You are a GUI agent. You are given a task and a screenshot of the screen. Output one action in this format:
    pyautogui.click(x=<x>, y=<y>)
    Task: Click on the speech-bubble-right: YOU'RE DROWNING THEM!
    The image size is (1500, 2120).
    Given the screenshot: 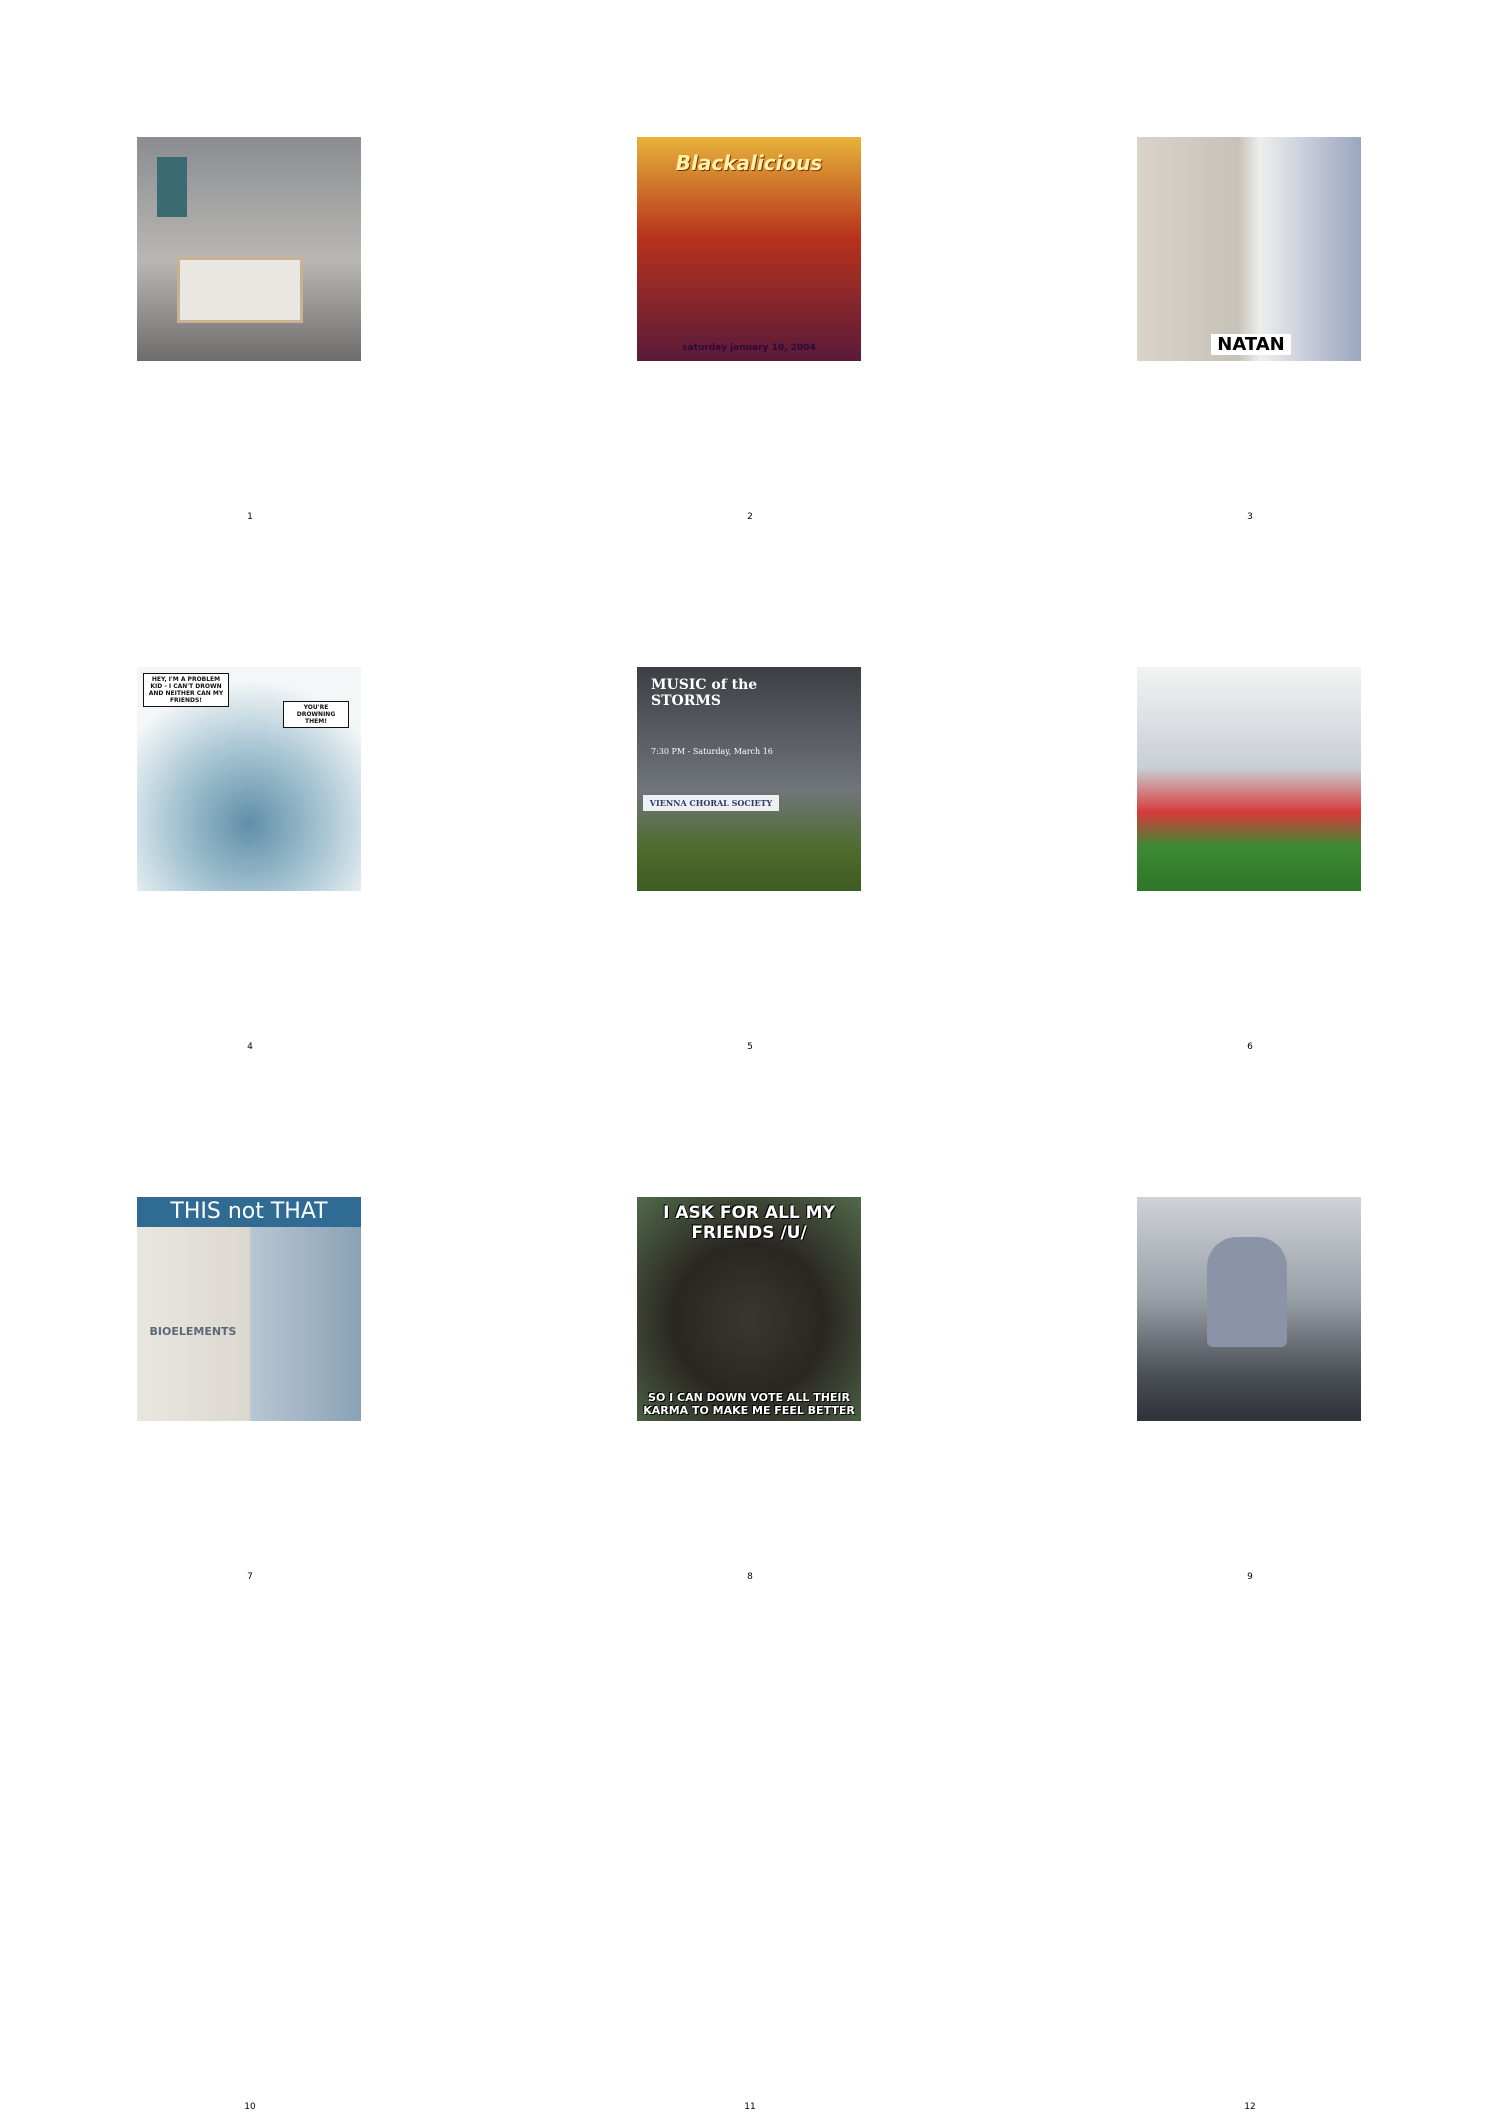 What is the action you would take?
    pyautogui.click(x=316, y=714)
    